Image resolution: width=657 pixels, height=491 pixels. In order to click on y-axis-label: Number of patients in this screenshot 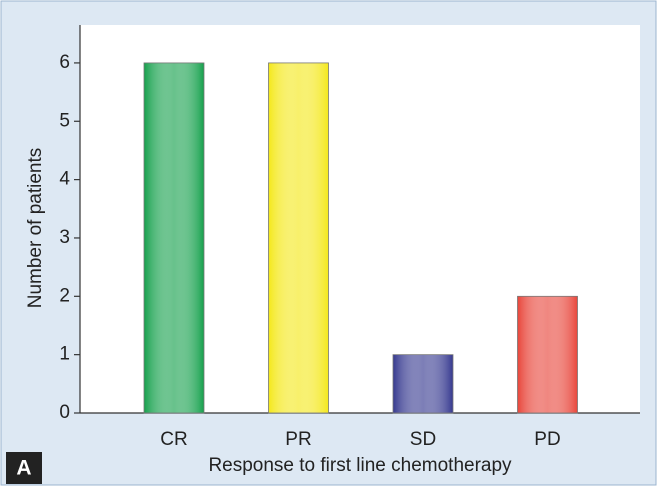, I will do `click(35, 228)`.